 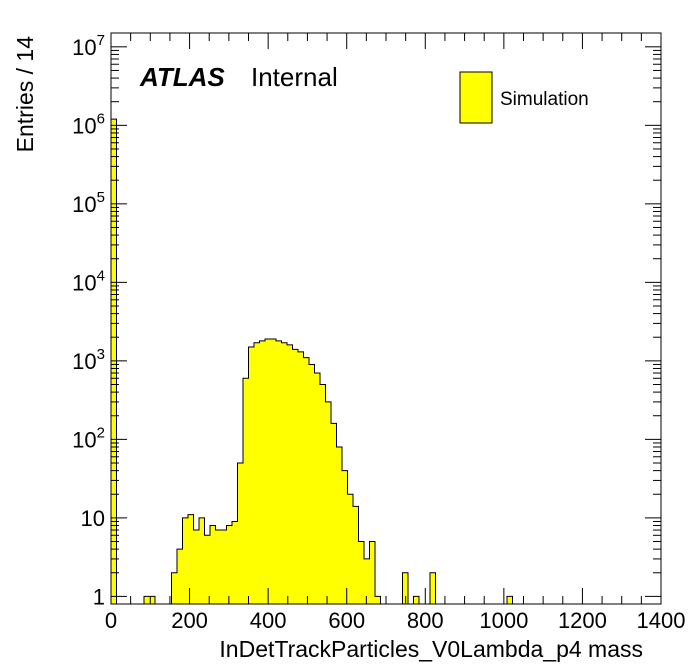 I want to click on y-tick-label: 10⁶, so click(x=88, y=124).